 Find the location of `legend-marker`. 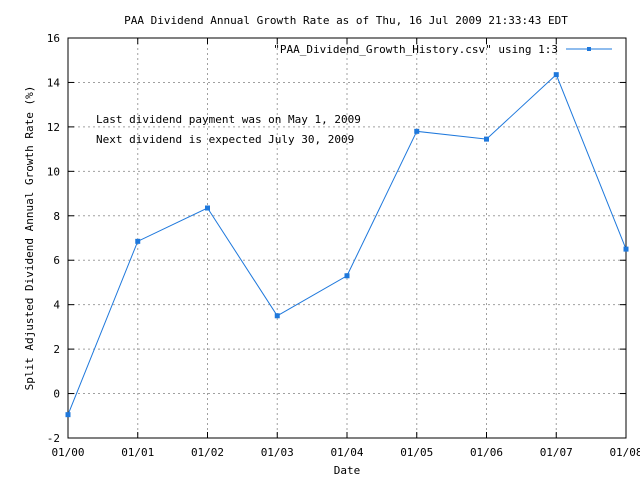

legend-marker is located at coordinates (589, 49).